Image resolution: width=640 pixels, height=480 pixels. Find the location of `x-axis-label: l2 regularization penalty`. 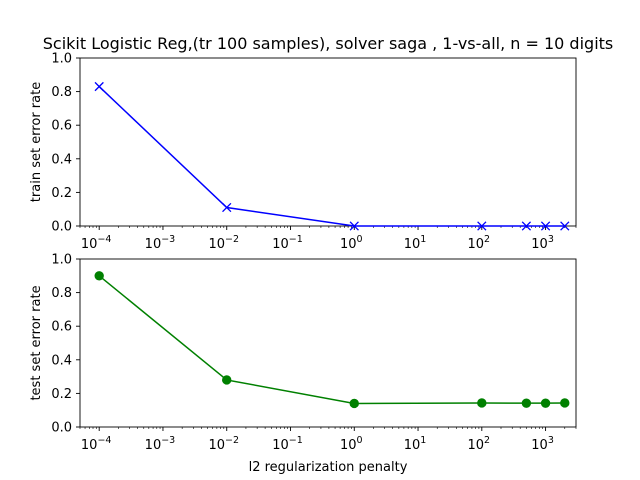

x-axis-label: l2 regularization penalty is located at coordinates (328, 467).